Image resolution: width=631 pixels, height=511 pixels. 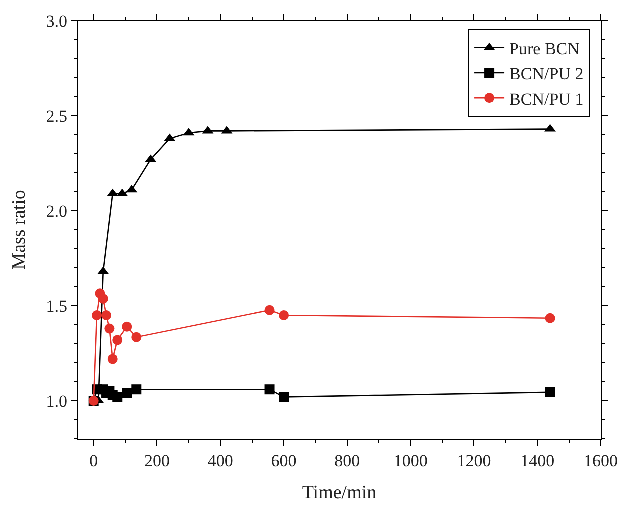 What do you see at coordinates (19, 230) in the screenshot?
I see `y-axis-title: Mass ratio` at bounding box center [19, 230].